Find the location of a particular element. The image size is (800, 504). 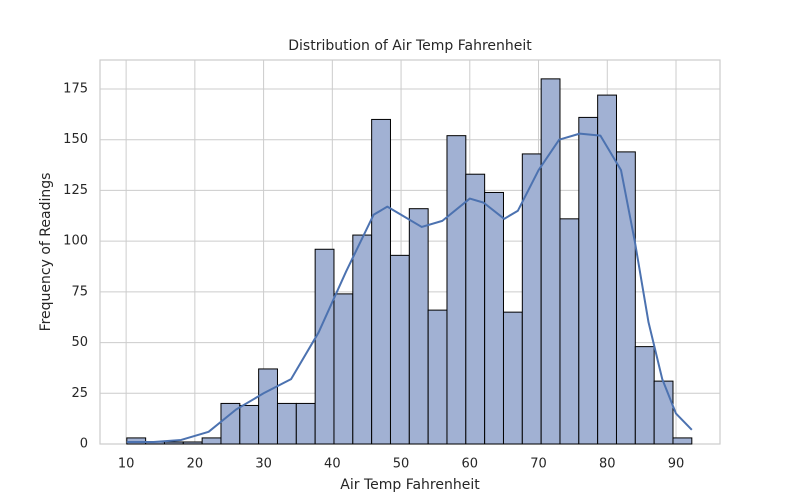

chart-title: Distribution of Air Temp Fahrenheit is located at coordinates (410, 46).